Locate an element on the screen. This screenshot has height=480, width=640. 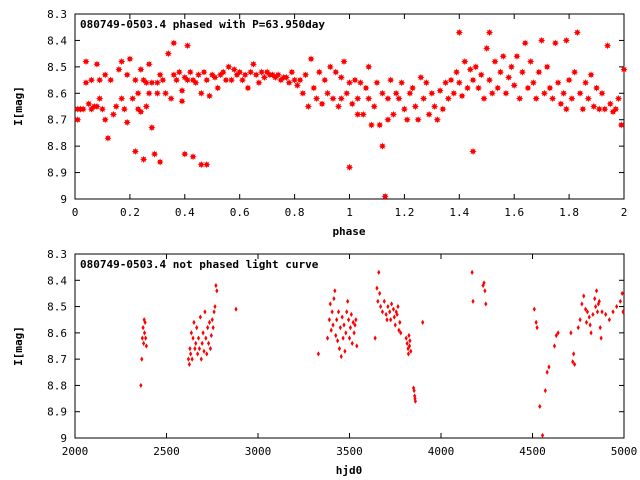
y-tick-label: 8.6 is located at coordinates (57, 93).